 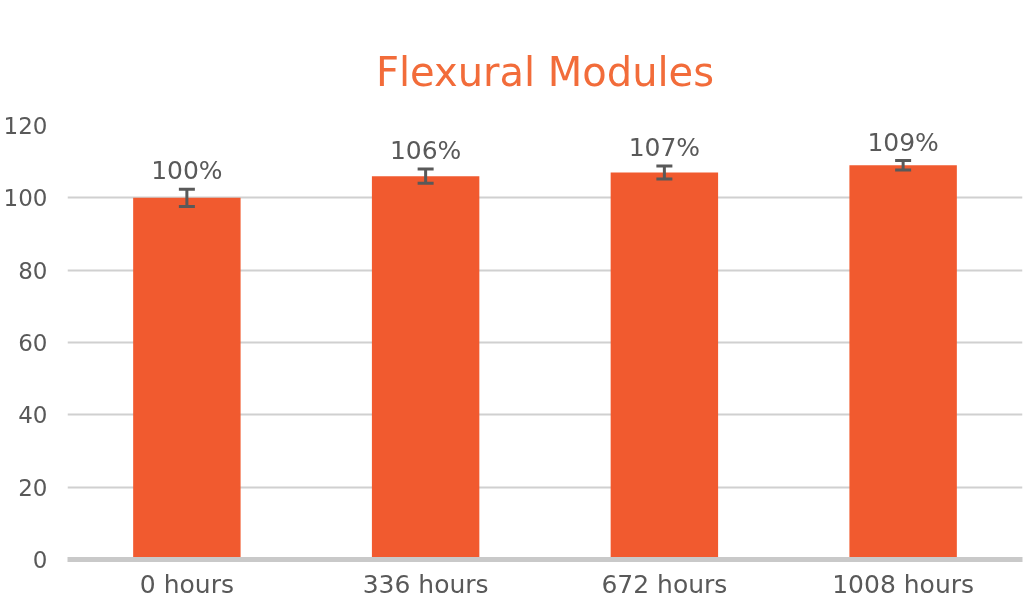 I want to click on y-tick-label: 20, so click(x=33, y=487).